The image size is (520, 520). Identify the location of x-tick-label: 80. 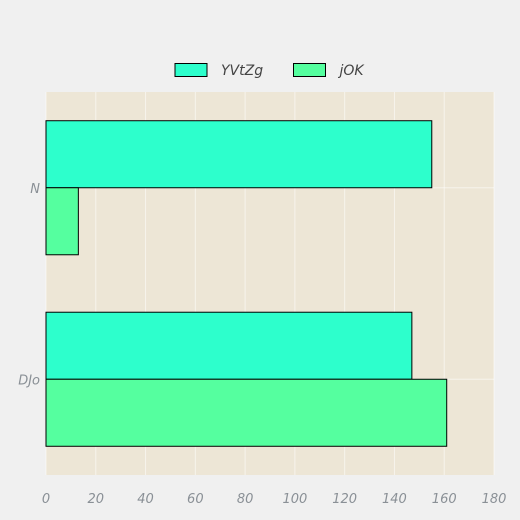
(245, 499).